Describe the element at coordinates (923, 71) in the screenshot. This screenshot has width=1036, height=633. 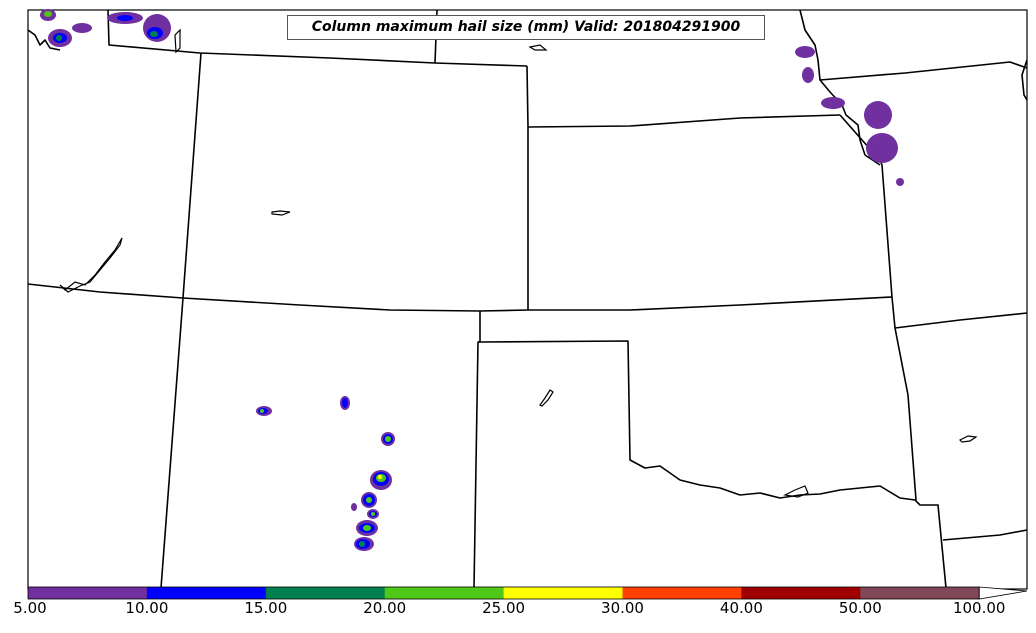
I see `border-missouri-north` at that location.